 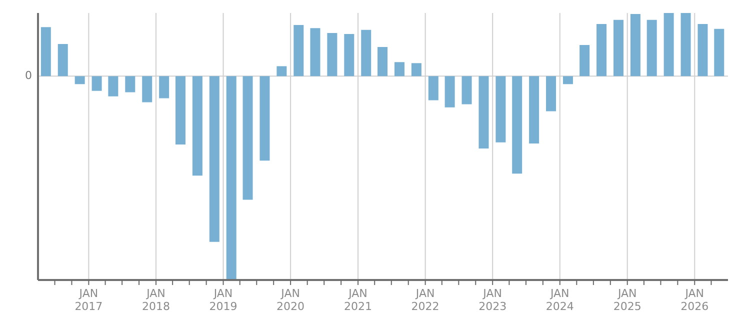 I want to click on x-tick-label: JAN 2022, so click(x=425, y=300).